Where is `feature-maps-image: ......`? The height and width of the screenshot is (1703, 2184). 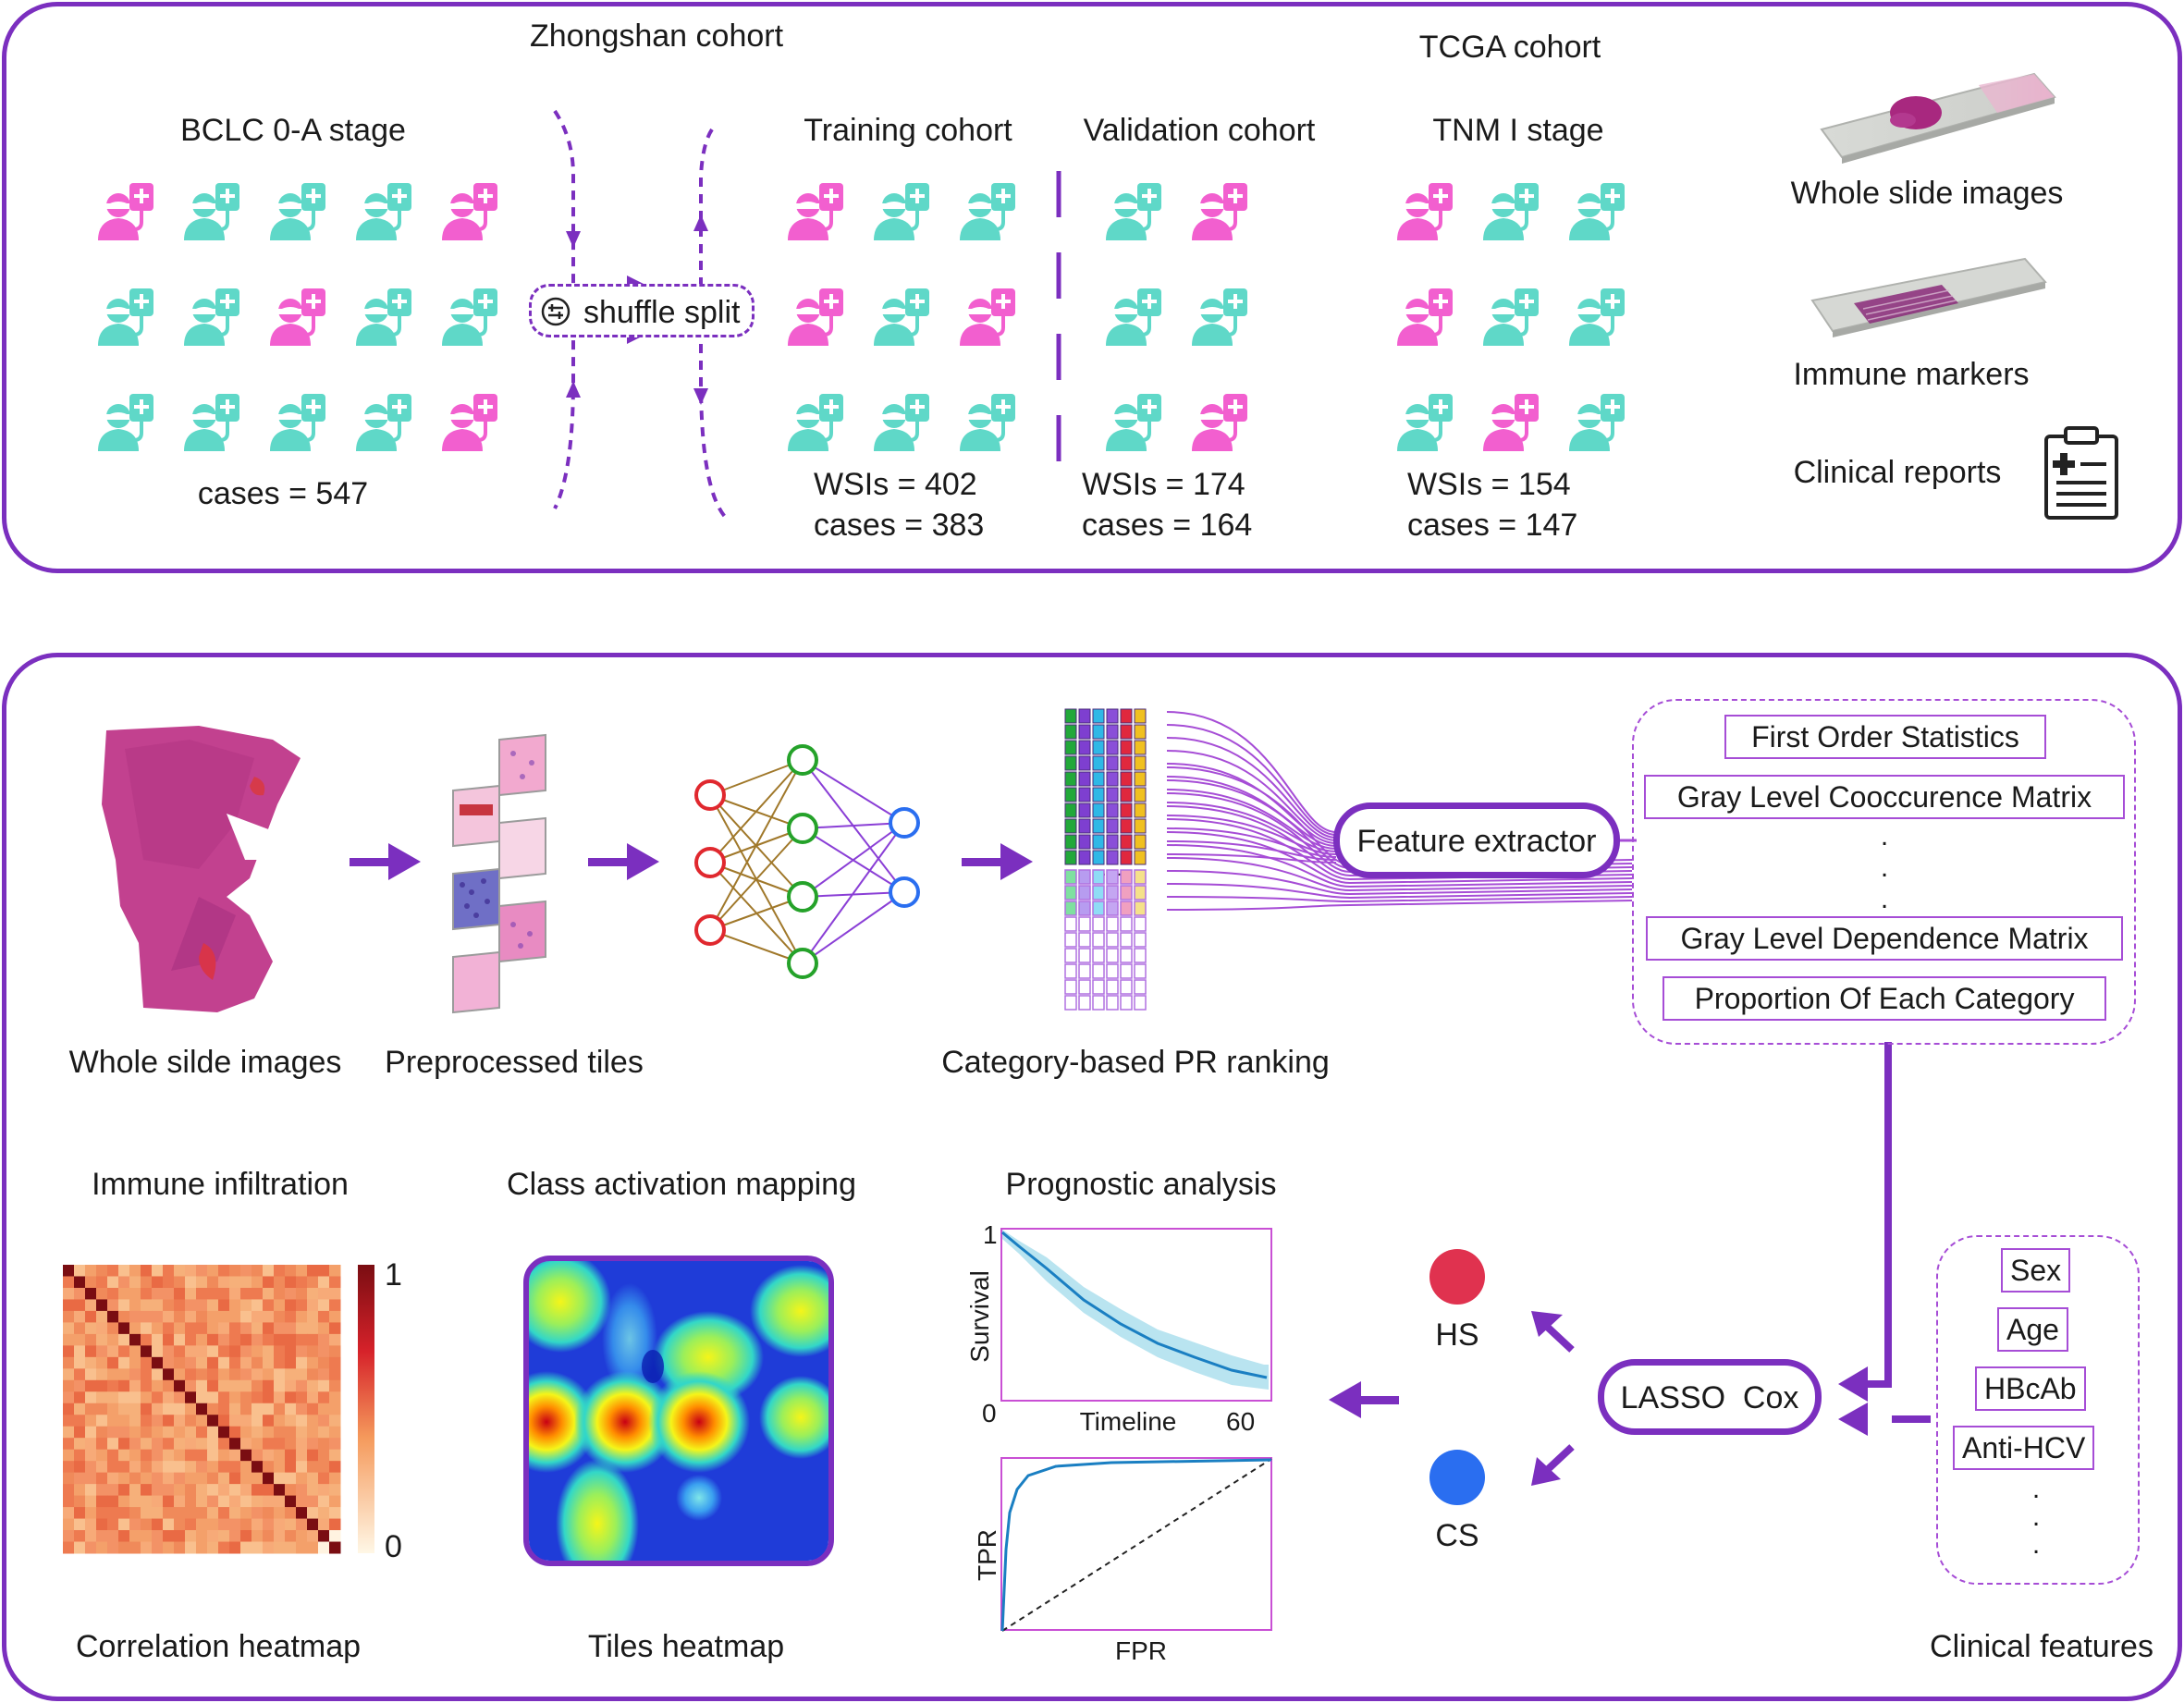
feature-maps-image: ...... is located at coordinates (1105, 859).